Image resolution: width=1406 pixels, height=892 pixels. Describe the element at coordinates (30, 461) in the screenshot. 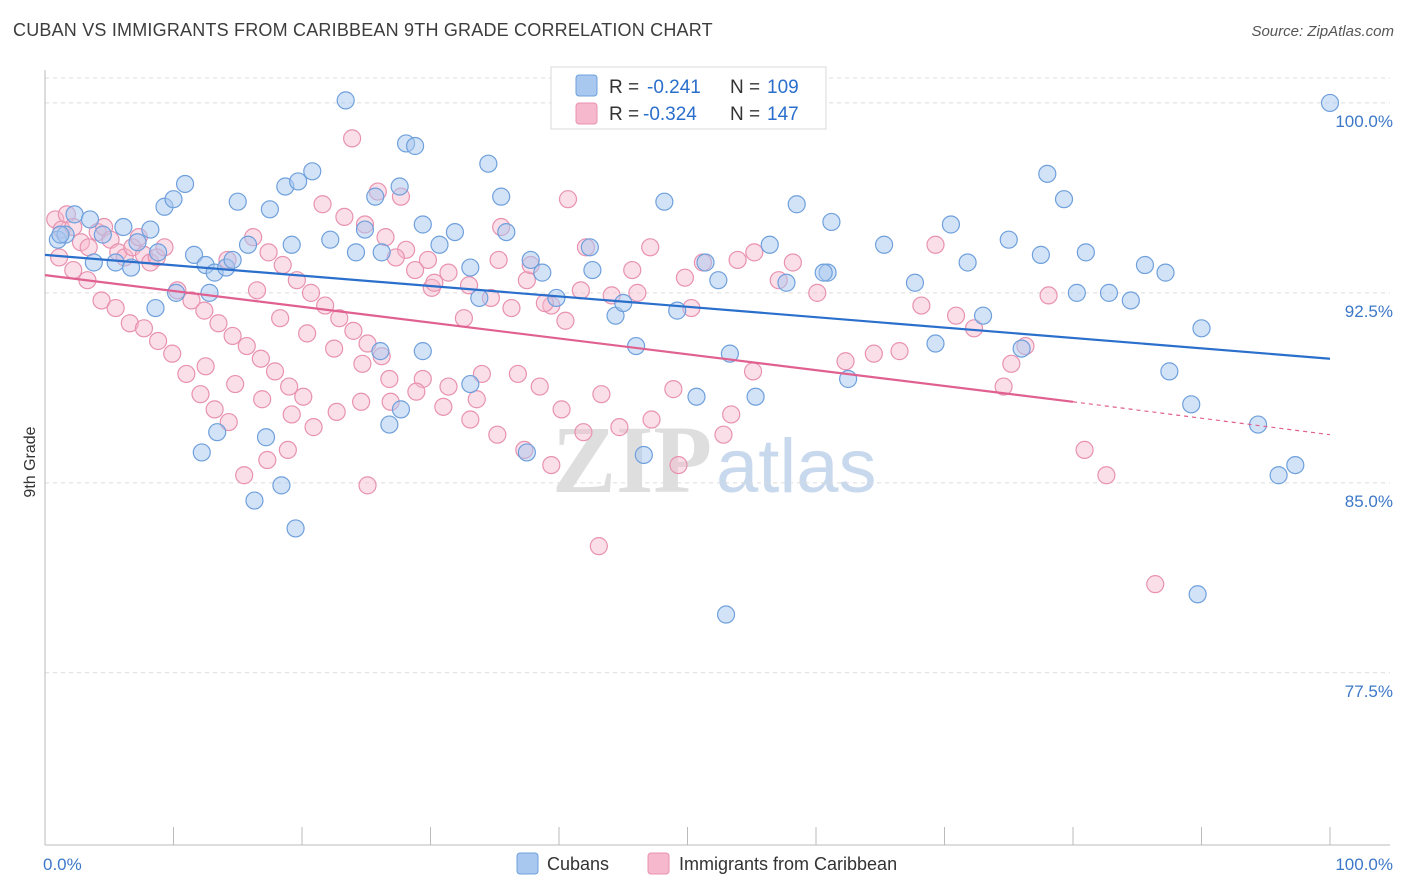

I see `y-axis-title: 9th Grade` at that location.